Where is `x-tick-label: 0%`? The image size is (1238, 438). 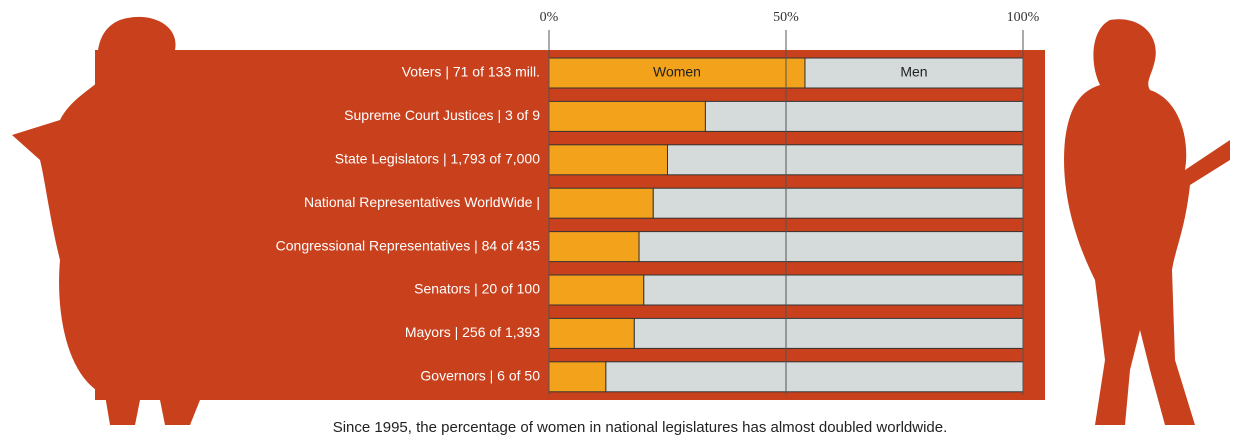
x-tick-label: 0% is located at coordinates (549, 17).